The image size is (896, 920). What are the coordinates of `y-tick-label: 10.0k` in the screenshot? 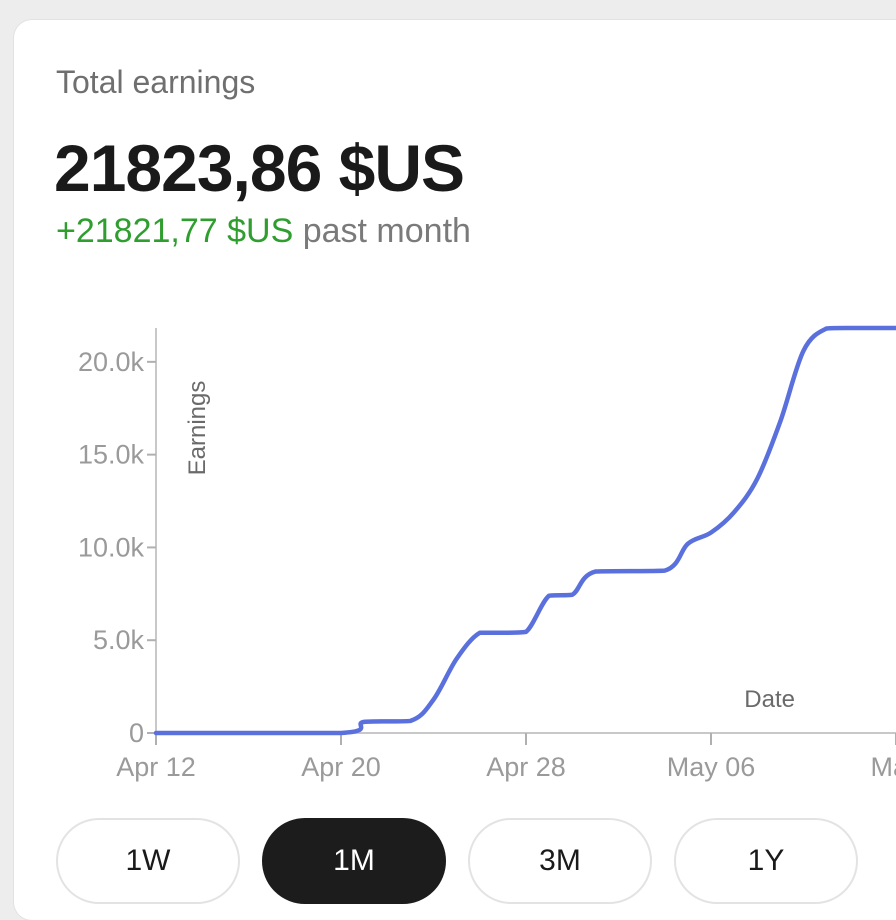 It's located at (111, 547).